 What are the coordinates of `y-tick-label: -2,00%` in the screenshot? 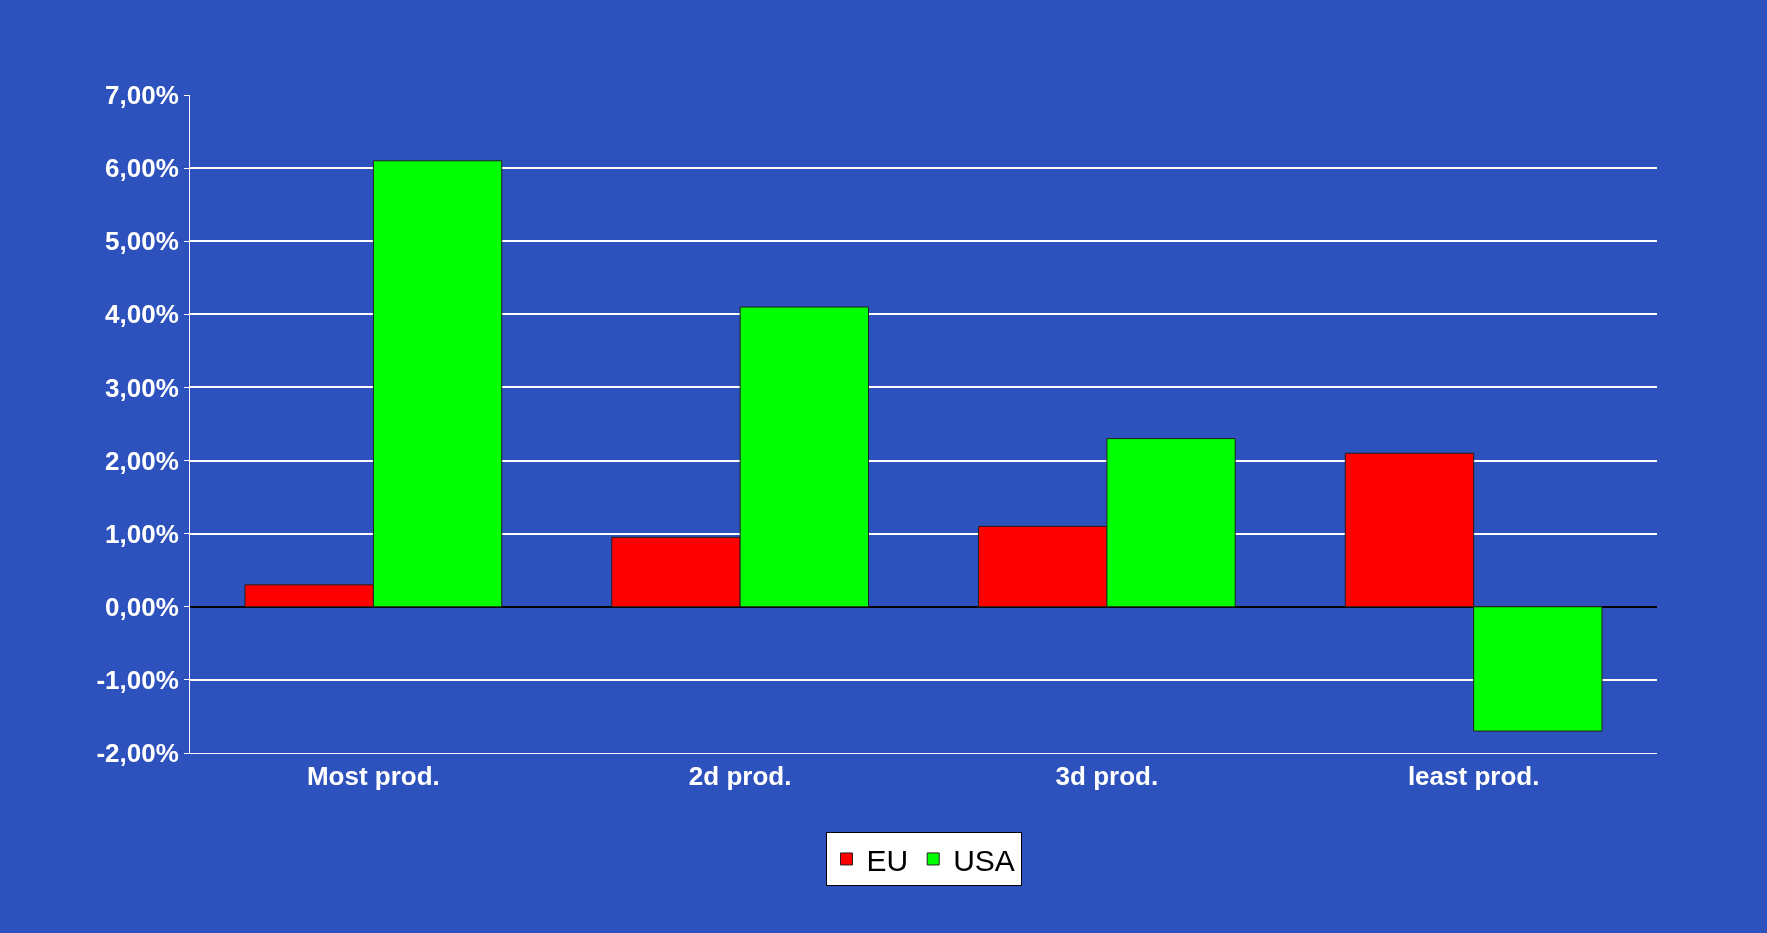 It's located at (137, 753).